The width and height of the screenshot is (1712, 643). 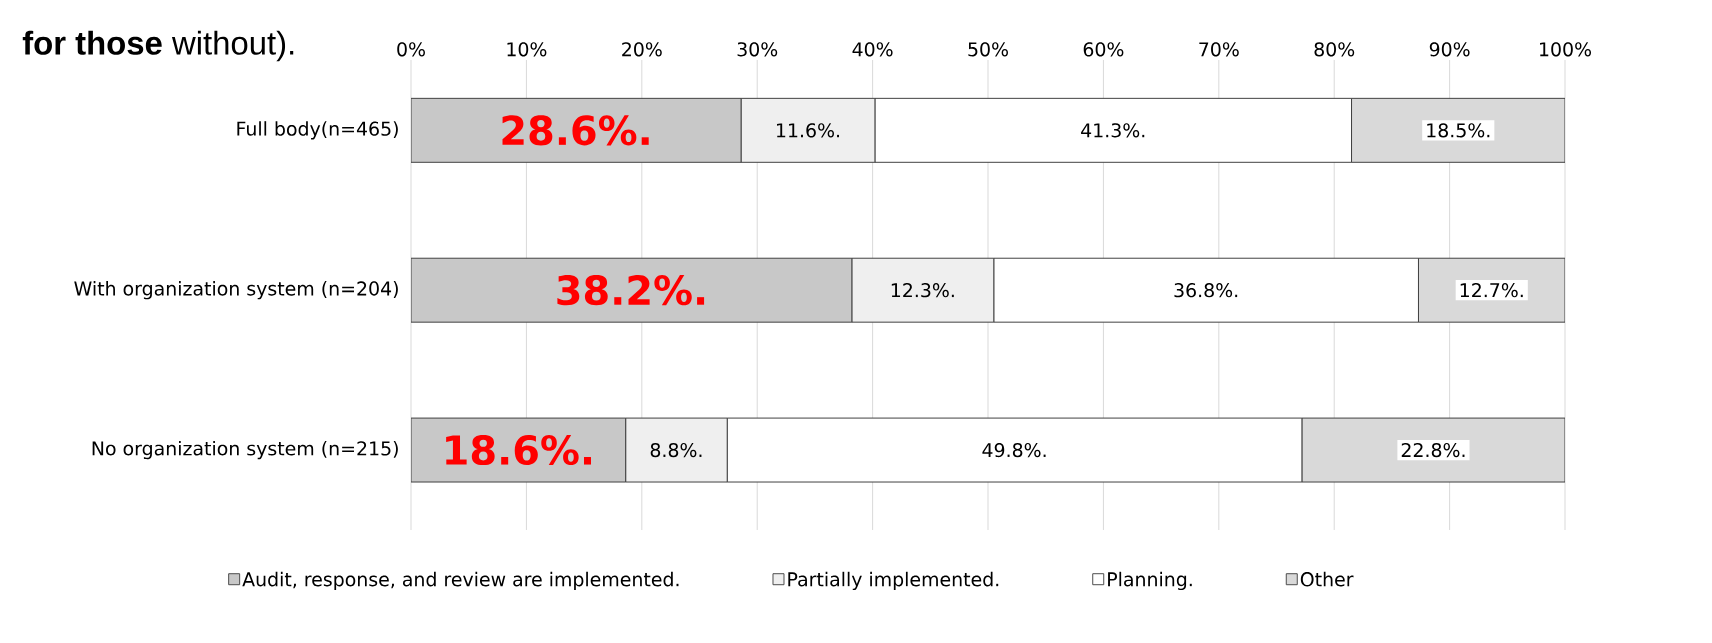 I want to click on x-tick-label: 30%, so click(x=757, y=49).